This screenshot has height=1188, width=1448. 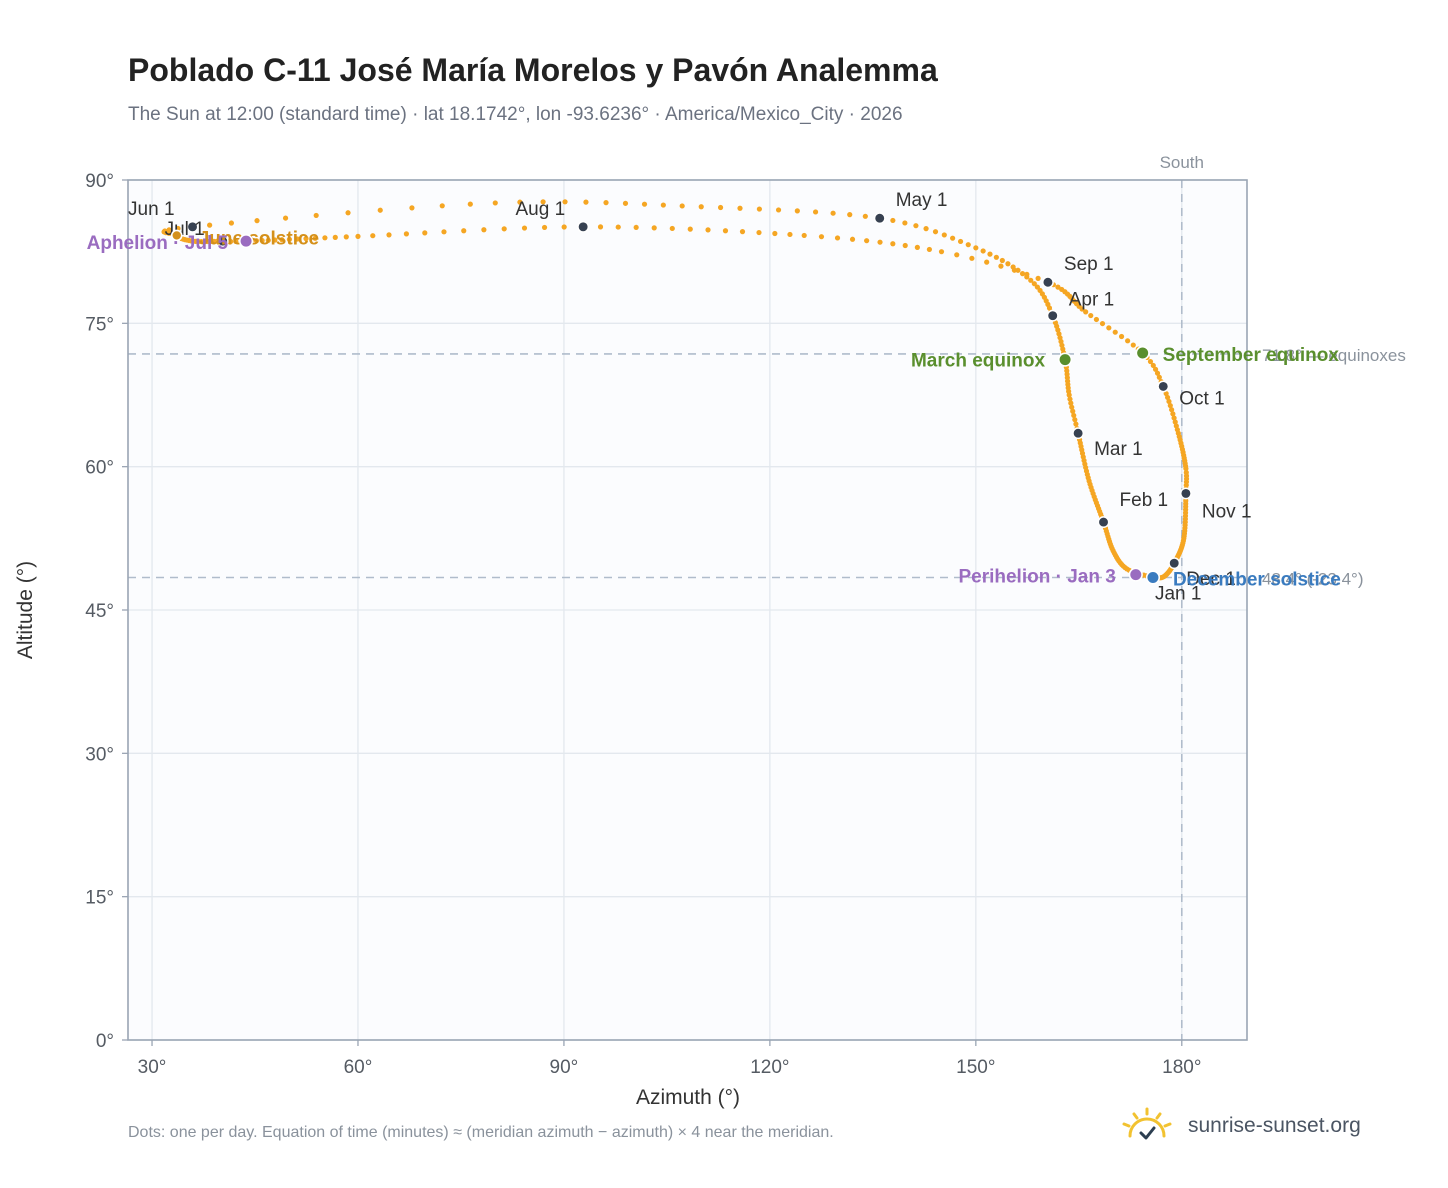 I want to click on brand-name: sunrise-sunset.org, so click(x=1274, y=1125).